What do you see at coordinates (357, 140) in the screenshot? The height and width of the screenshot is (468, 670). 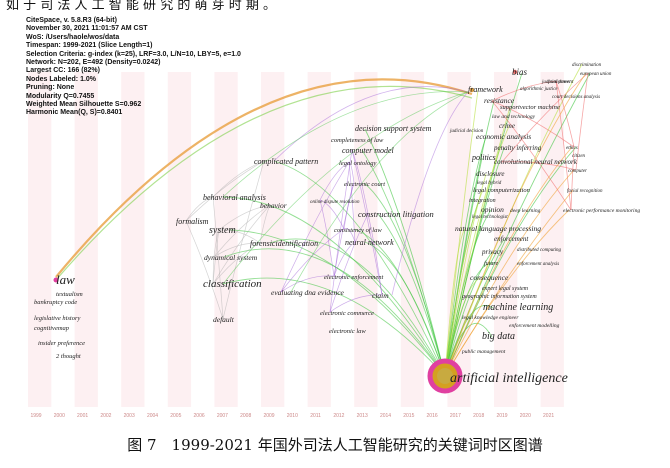 I see `keyword-label-completeness-of-law: completeness of law` at bounding box center [357, 140].